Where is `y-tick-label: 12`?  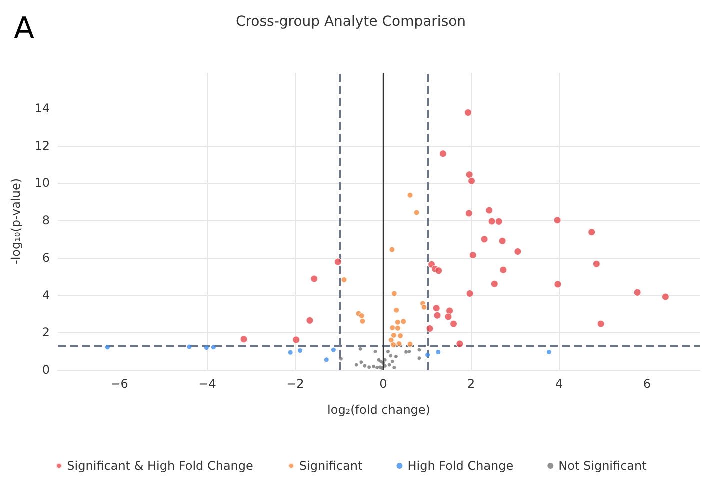 y-tick-label: 12 is located at coordinates (42, 145).